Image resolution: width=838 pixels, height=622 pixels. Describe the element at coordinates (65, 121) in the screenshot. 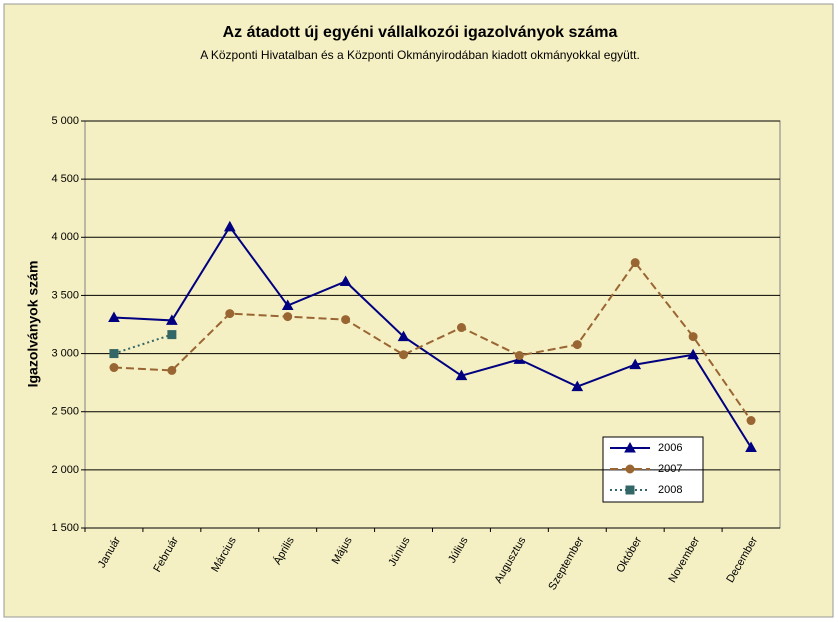

I see `y-tick-label: 5 000` at that location.